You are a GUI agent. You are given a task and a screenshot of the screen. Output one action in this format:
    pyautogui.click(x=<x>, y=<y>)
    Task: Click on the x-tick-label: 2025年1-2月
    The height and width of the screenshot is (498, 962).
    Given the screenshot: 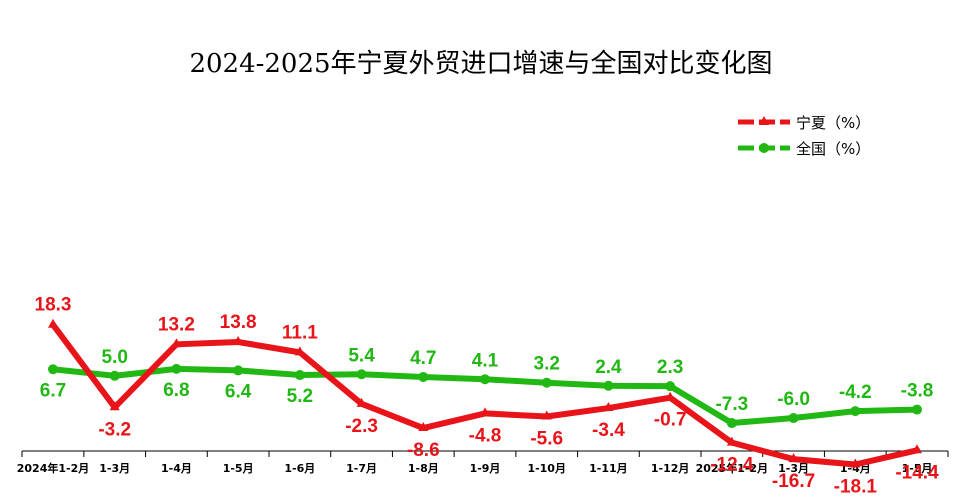 What is the action you would take?
    pyautogui.click(x=732, y=468)
    